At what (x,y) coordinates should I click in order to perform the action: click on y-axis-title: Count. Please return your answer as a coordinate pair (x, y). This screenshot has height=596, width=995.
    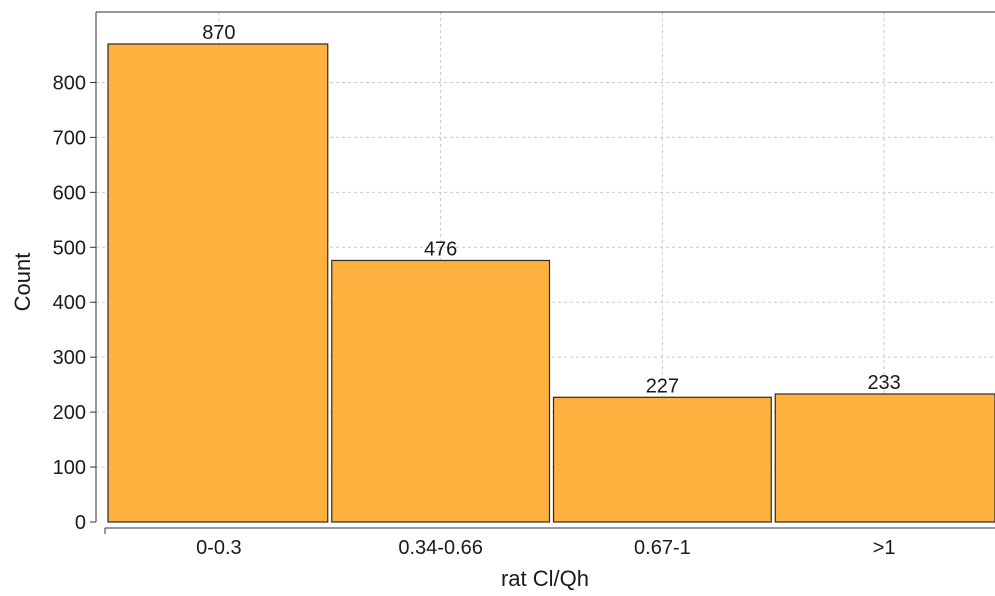
    Looking at the image, I should click on (22, 282).